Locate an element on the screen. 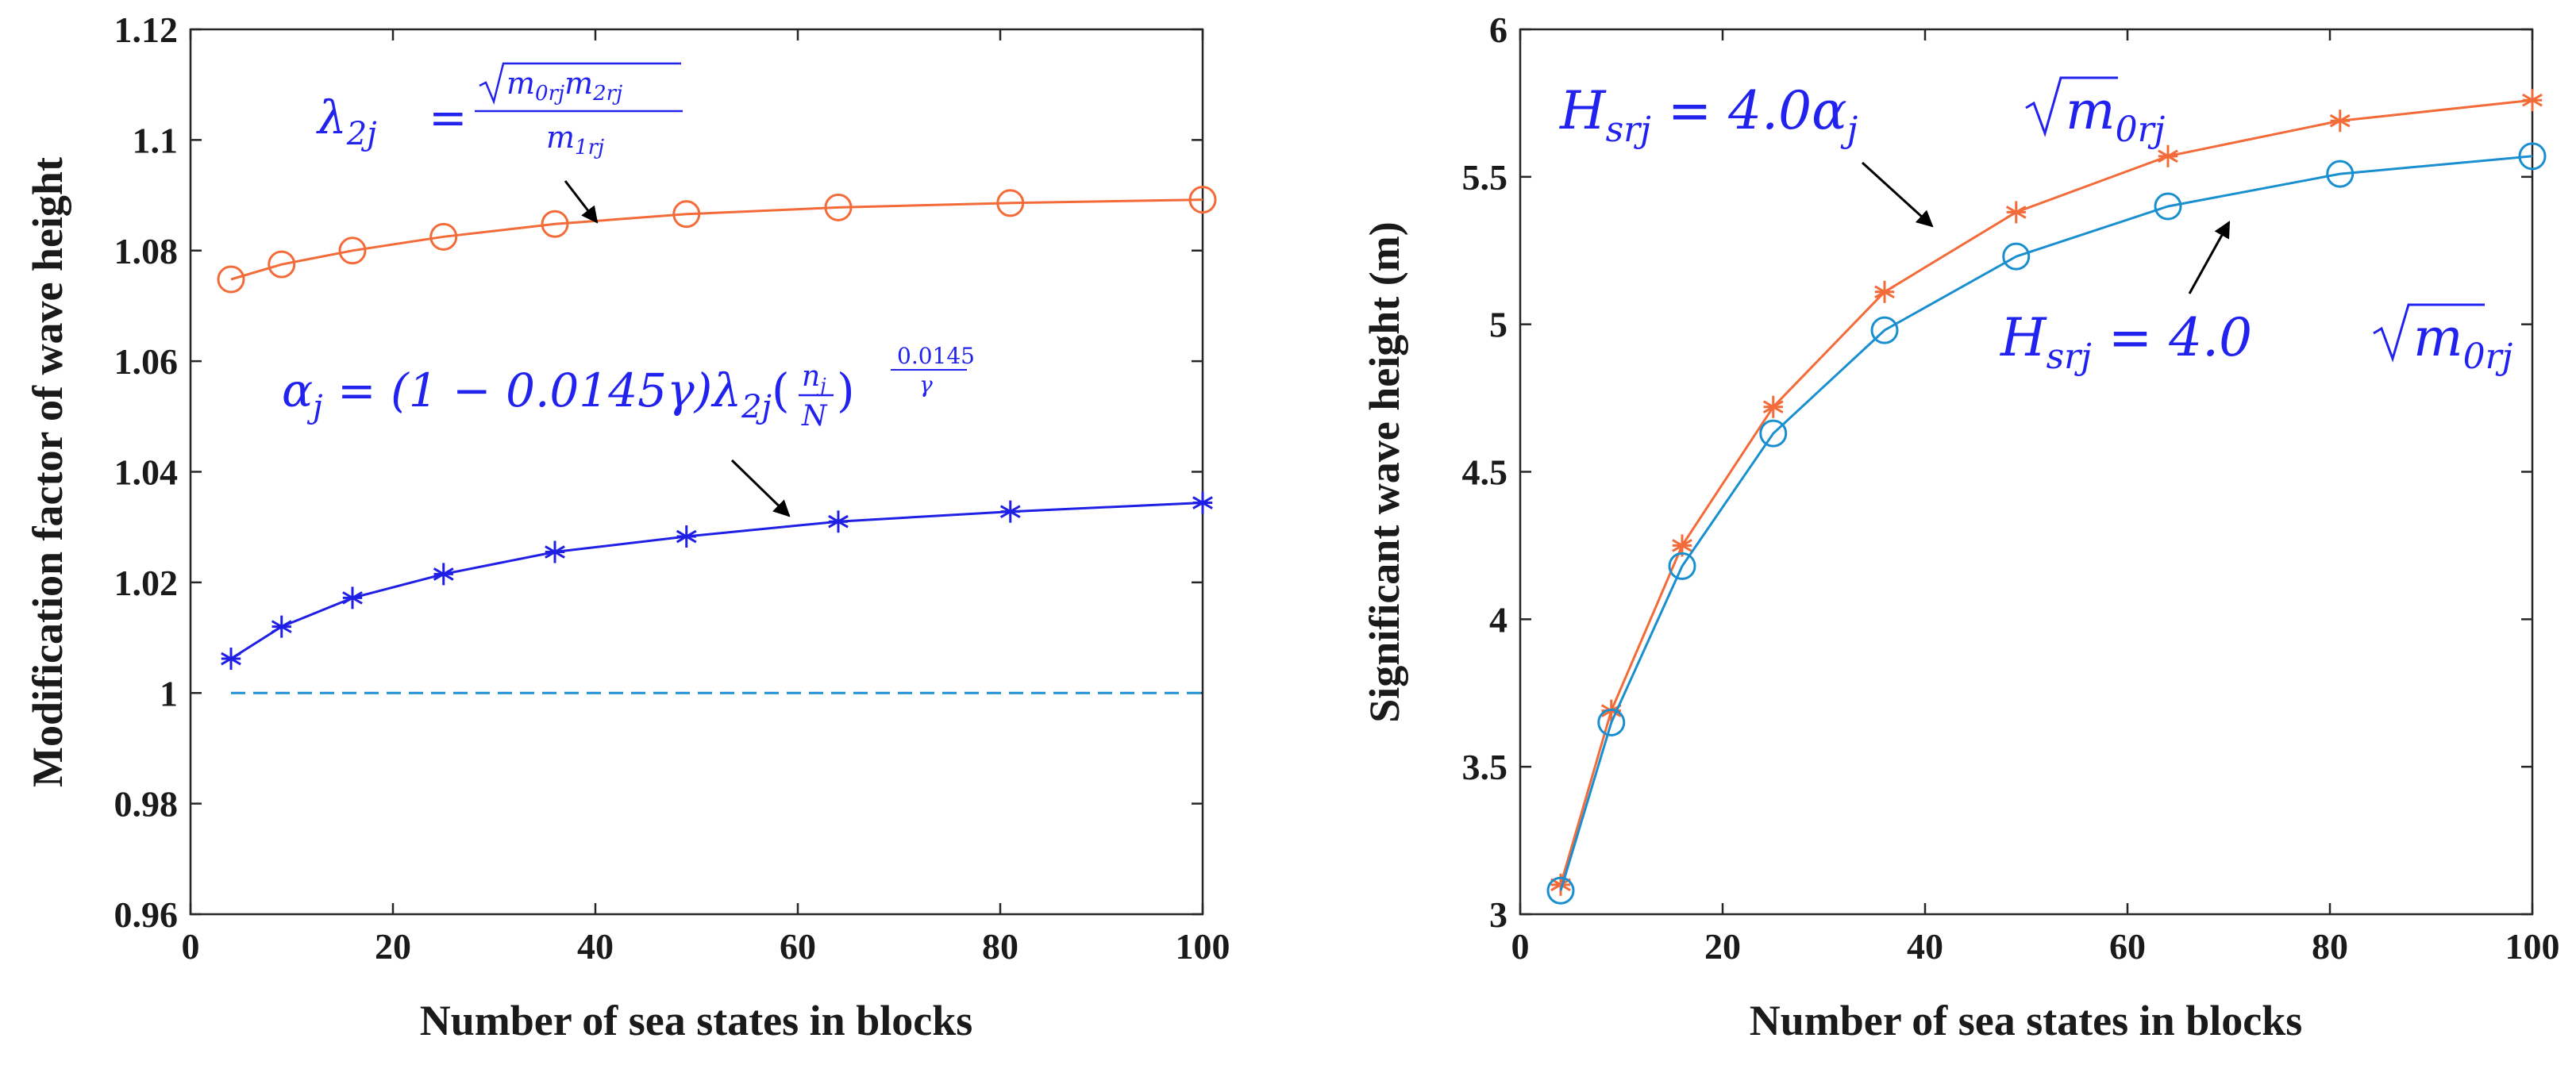 Image resolution: width=2576 pixels, height=1065 pixels. y-tick-label: 1 is located at coordinates (169, 693).